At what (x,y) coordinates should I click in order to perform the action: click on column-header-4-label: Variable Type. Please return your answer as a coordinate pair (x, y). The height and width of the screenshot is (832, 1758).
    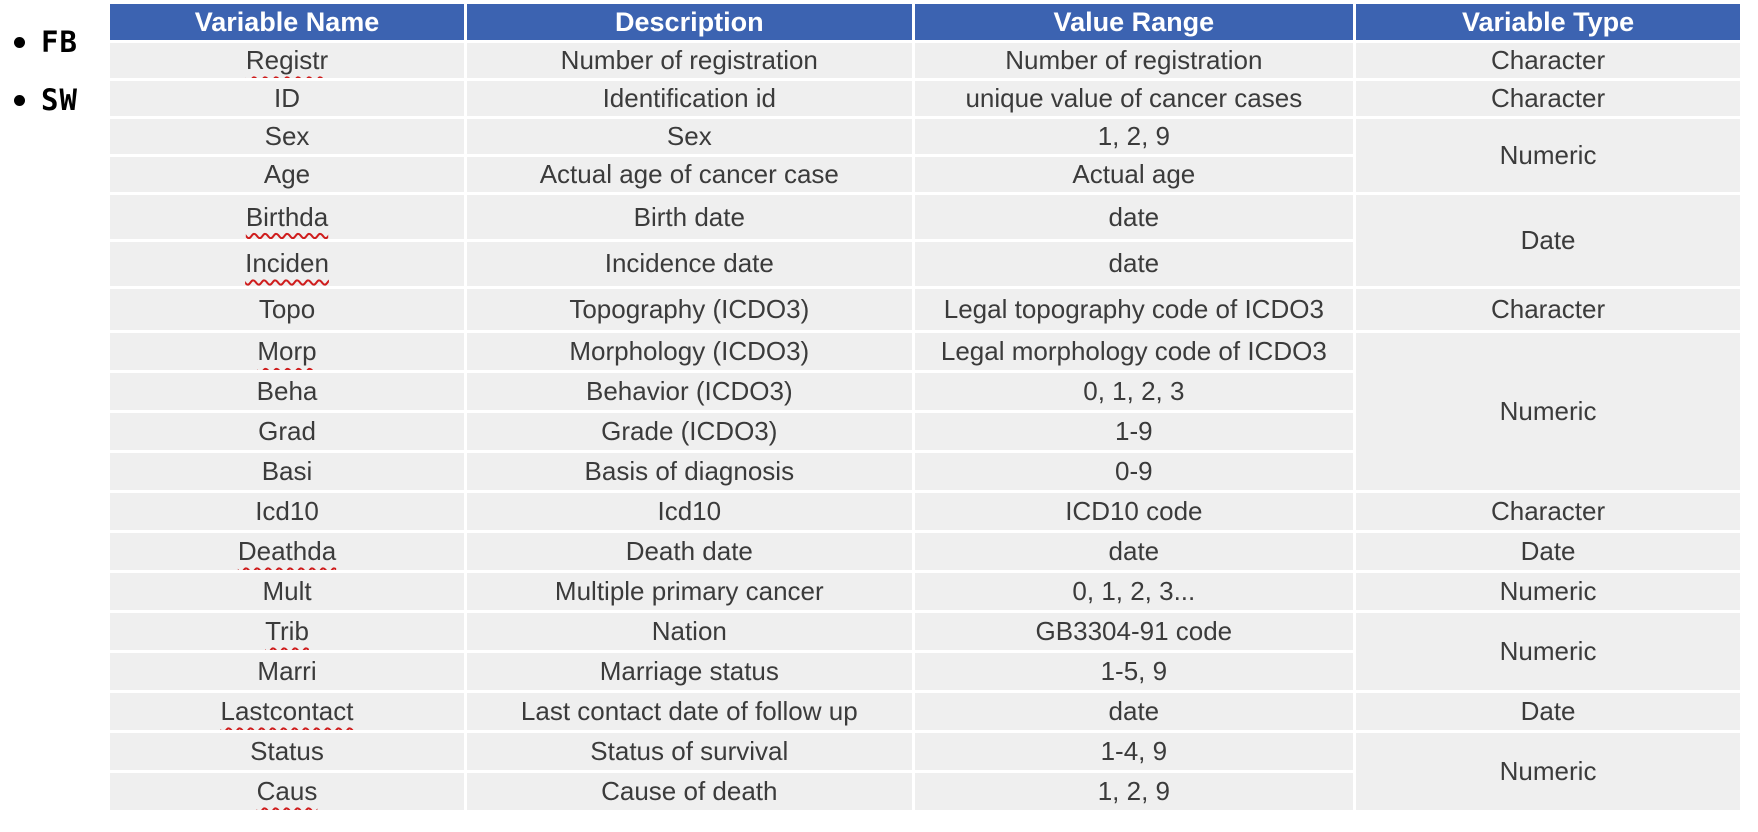
    Looking at the image, I should click on (1548, 21).